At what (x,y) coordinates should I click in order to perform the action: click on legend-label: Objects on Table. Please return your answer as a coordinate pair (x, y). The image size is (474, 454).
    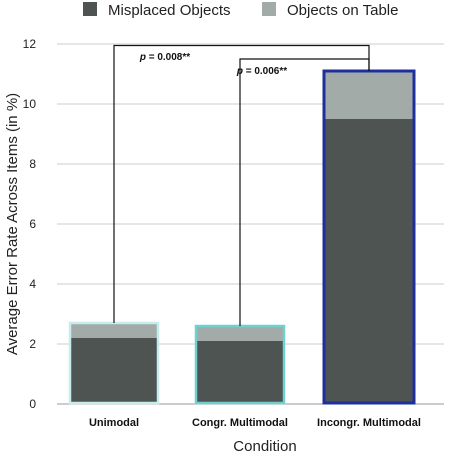
    Looking at the image, I should click on (342, 10).